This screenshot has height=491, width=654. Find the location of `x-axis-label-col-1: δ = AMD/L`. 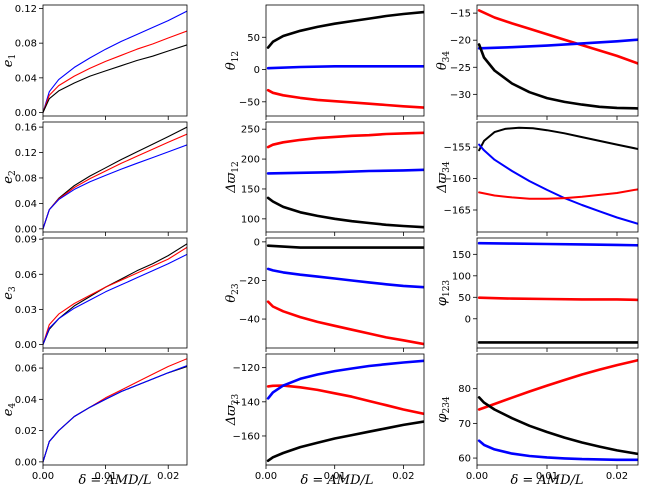

x-axis-label-col-1: δ = AMD/L is located at coordinates (114, 480).